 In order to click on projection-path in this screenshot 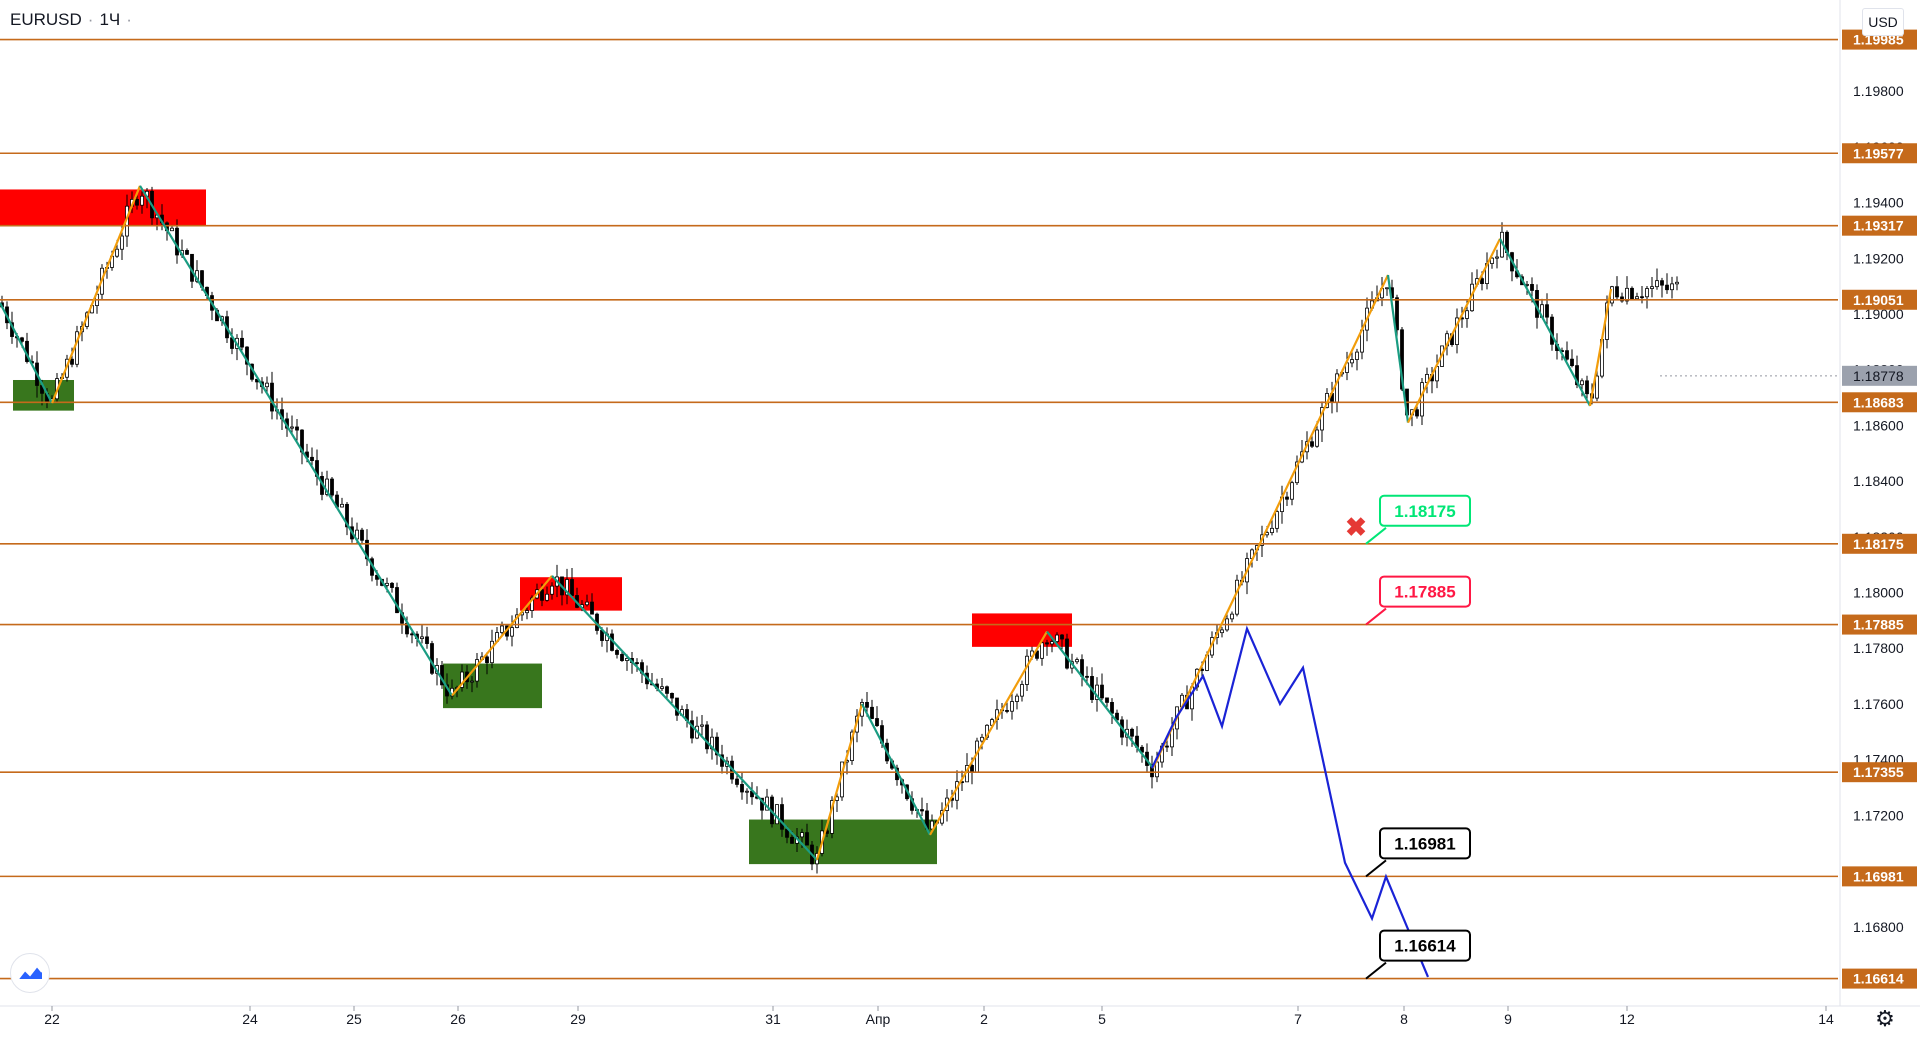, I will do `click(1290, 801)`.